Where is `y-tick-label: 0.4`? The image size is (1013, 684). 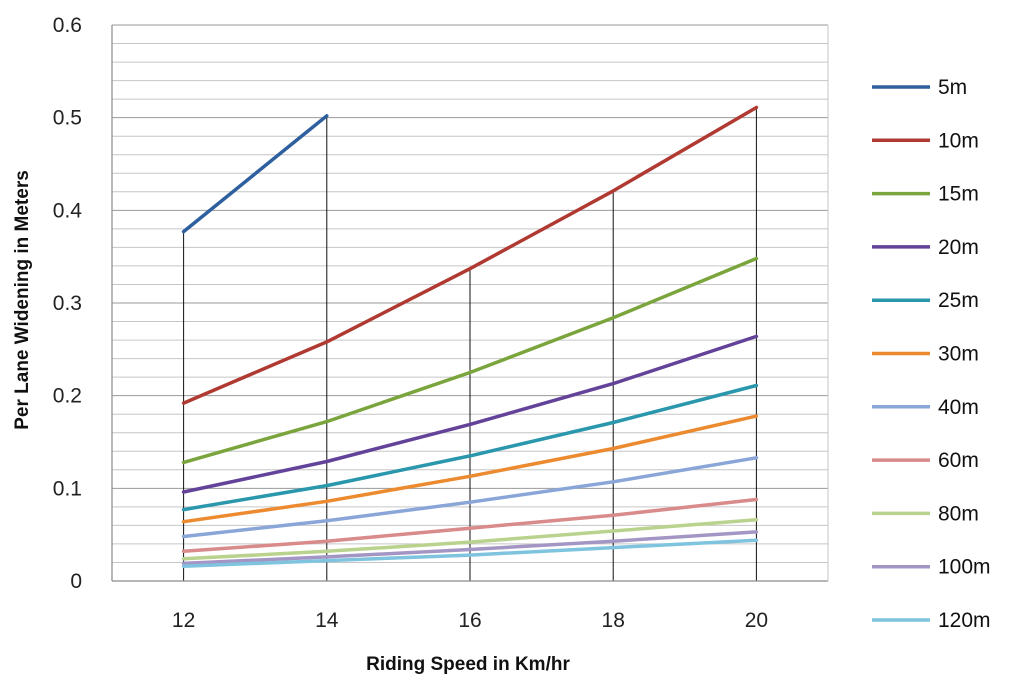 y-tick-label: 0.4 is located at coordinates (68, 210).